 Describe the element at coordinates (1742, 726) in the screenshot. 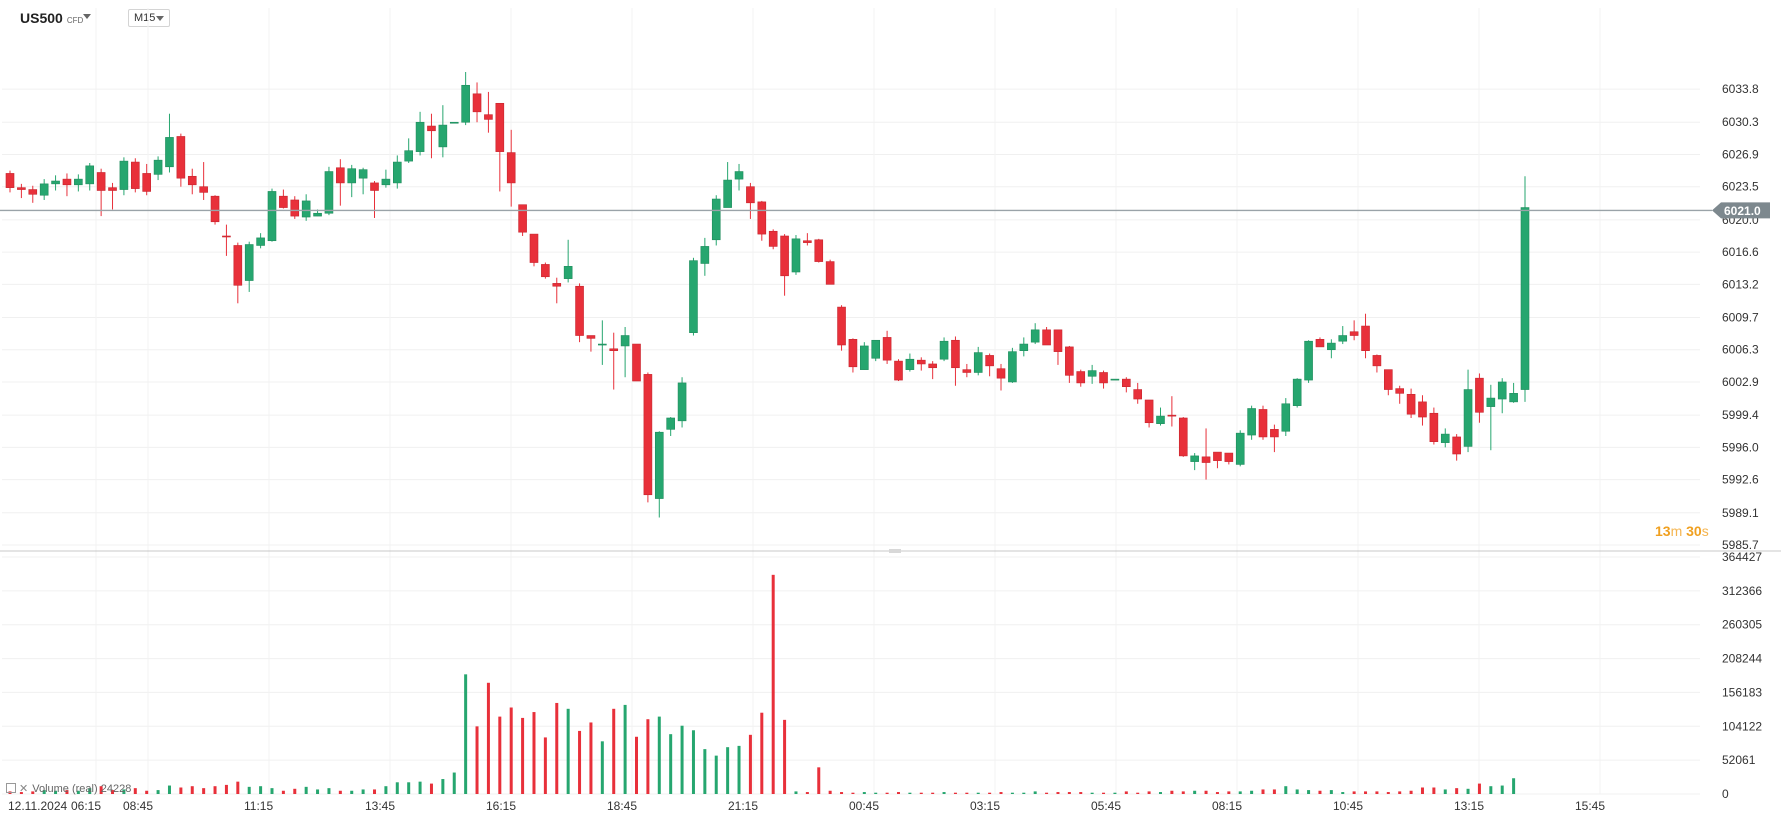

I see `volume-tick-label: 104122` at that location.